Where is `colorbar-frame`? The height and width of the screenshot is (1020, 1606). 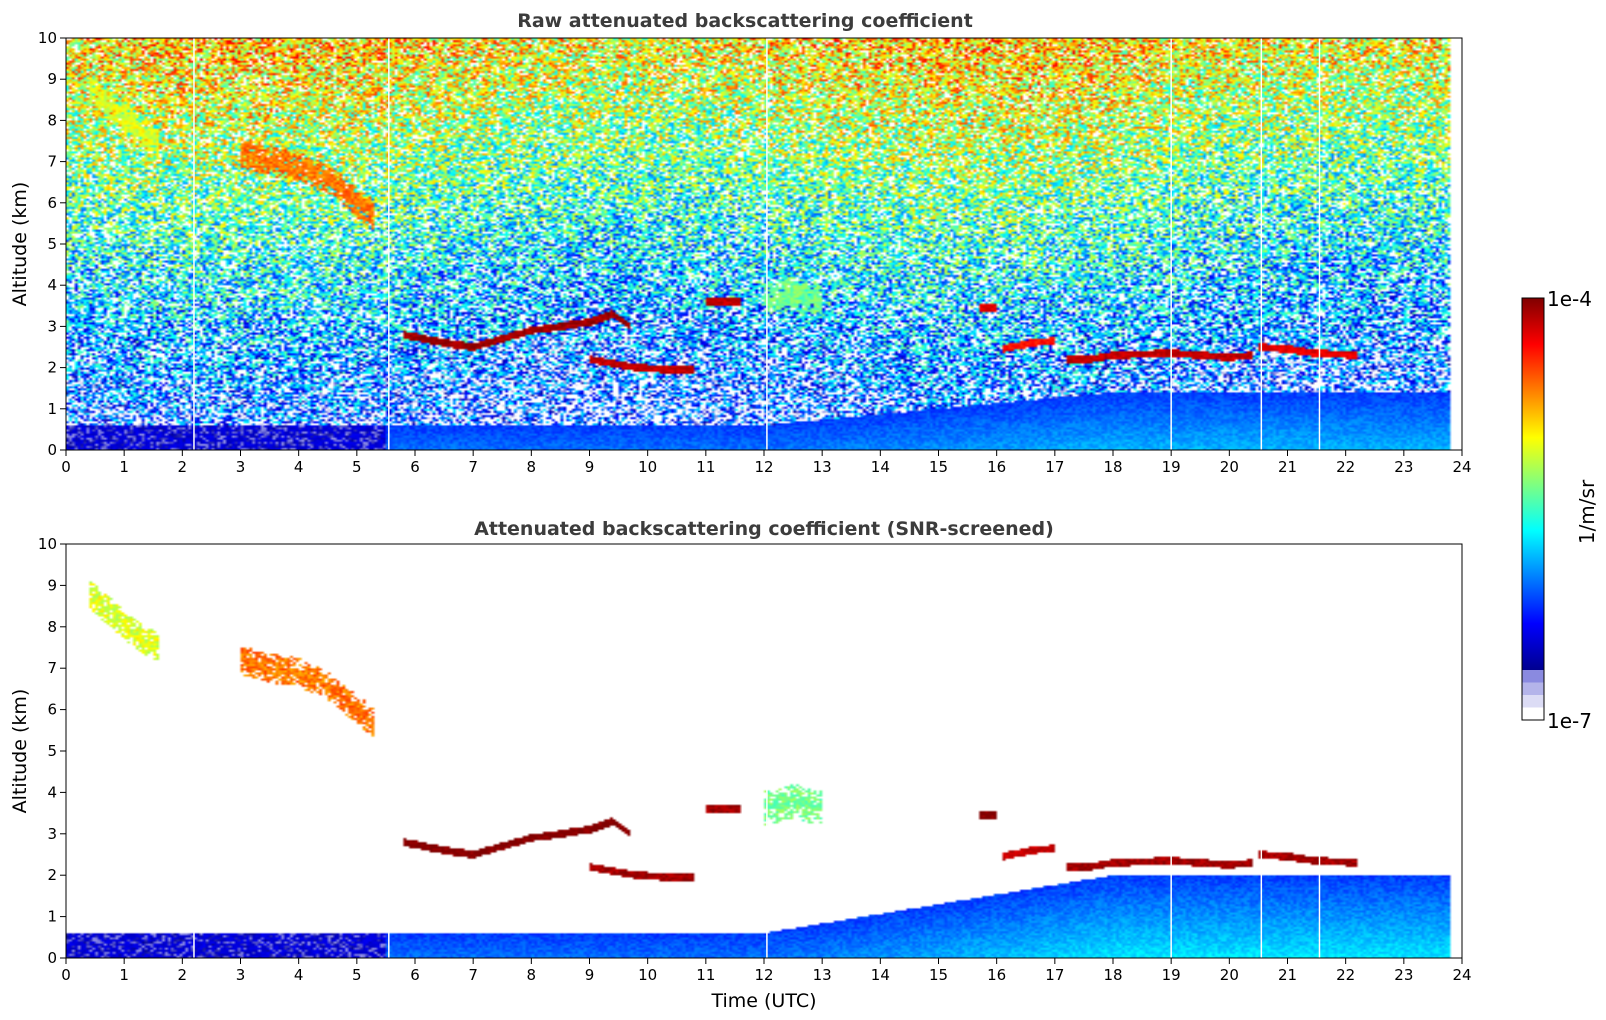 colorbar-frame is located at coordinates (1533, 509).